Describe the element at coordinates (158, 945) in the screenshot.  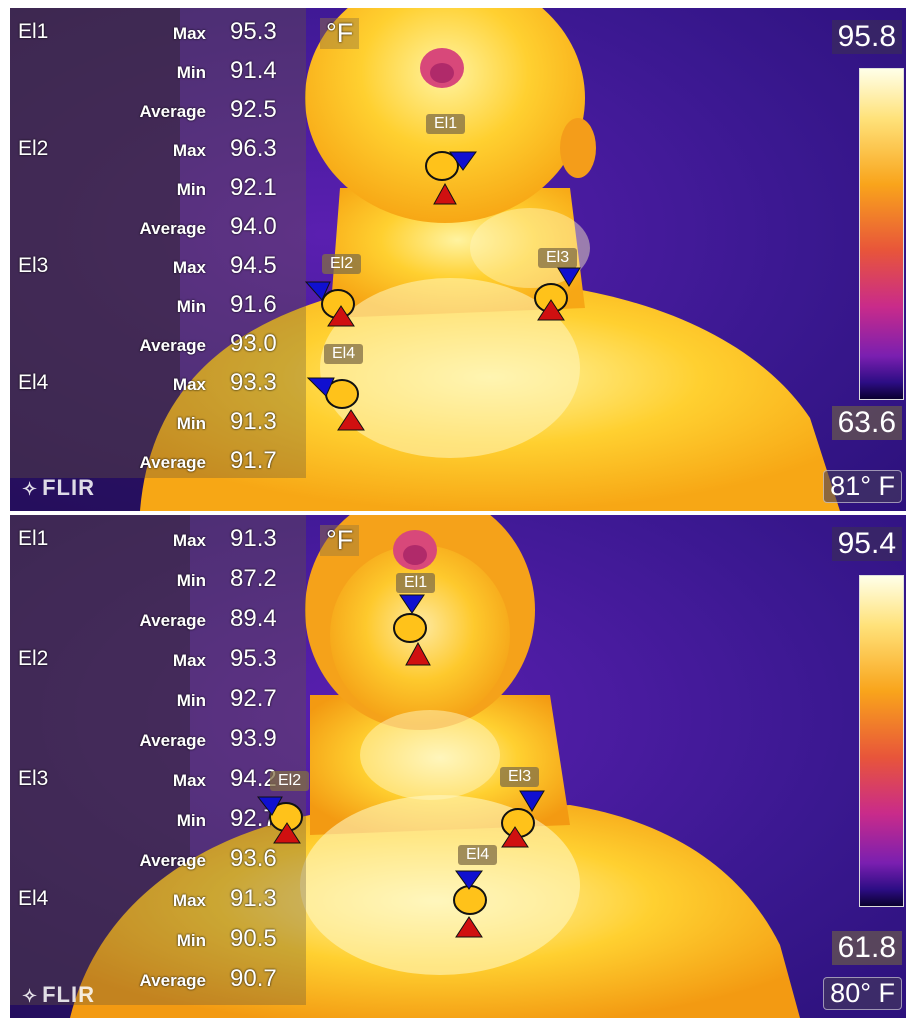
I see `measurement-row: Min 90.5` at that location.